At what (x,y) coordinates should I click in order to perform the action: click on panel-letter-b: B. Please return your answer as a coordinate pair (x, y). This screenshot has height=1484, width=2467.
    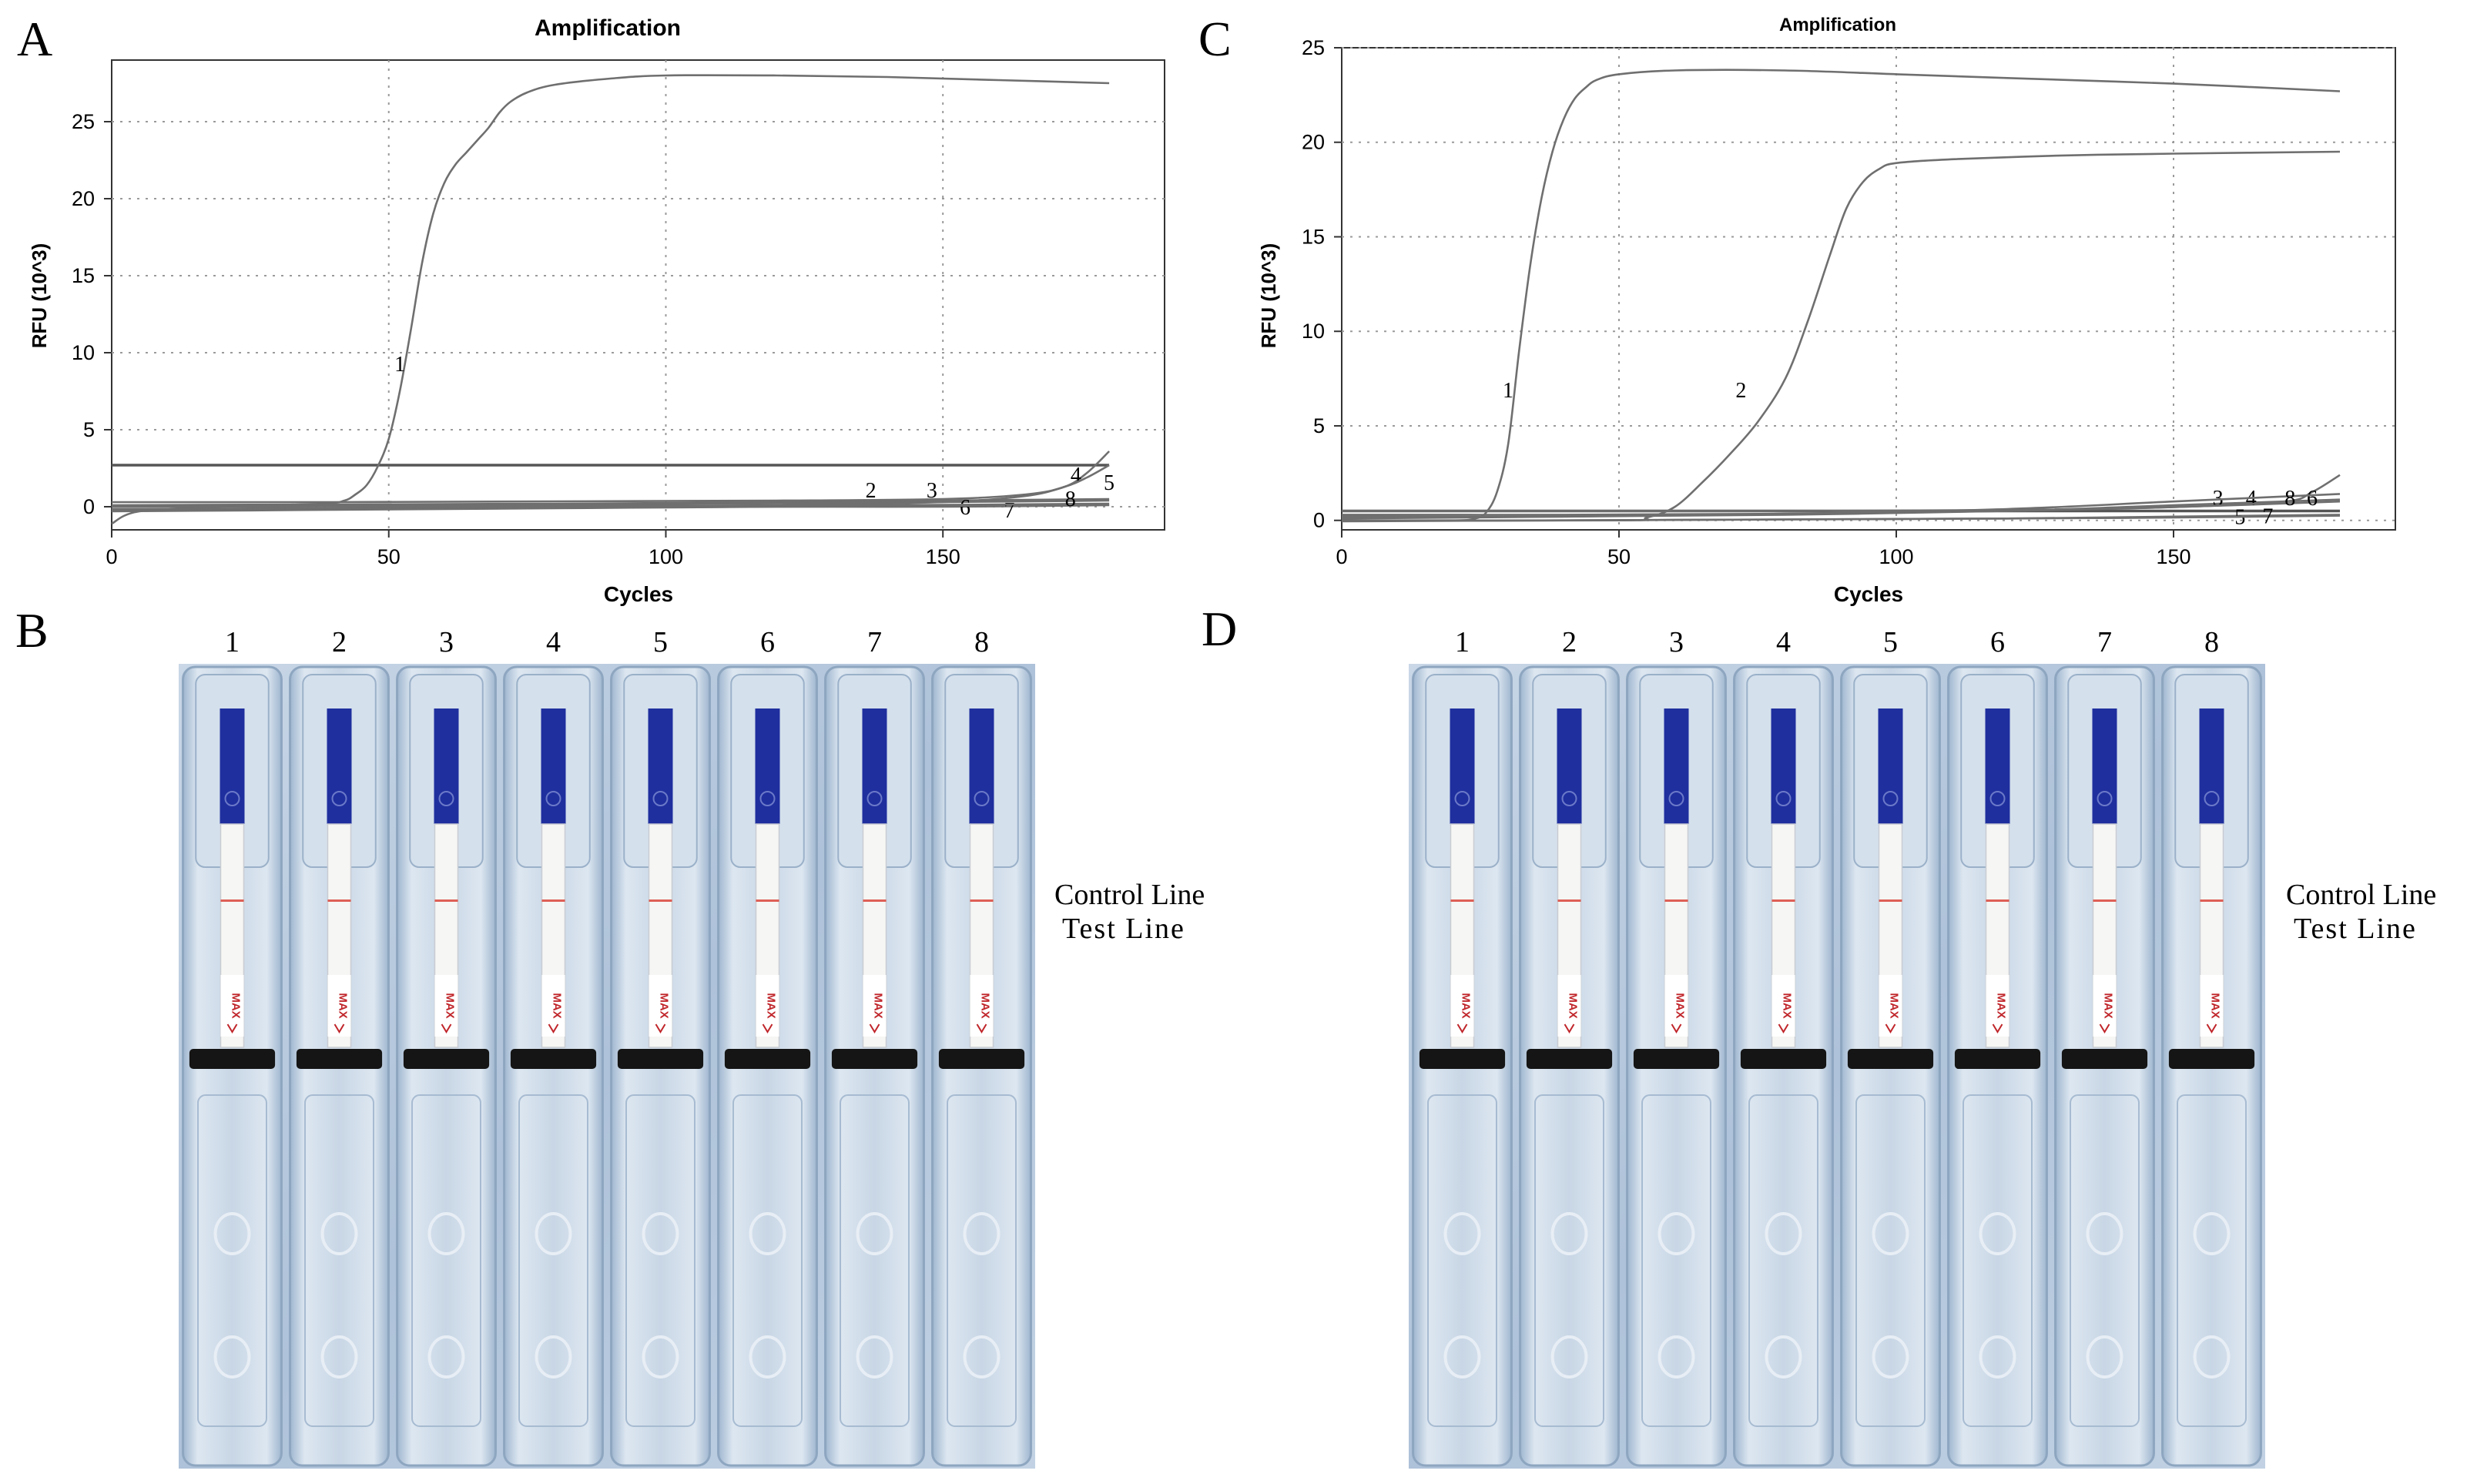
    Looking at the image, I should click on (32, 630).